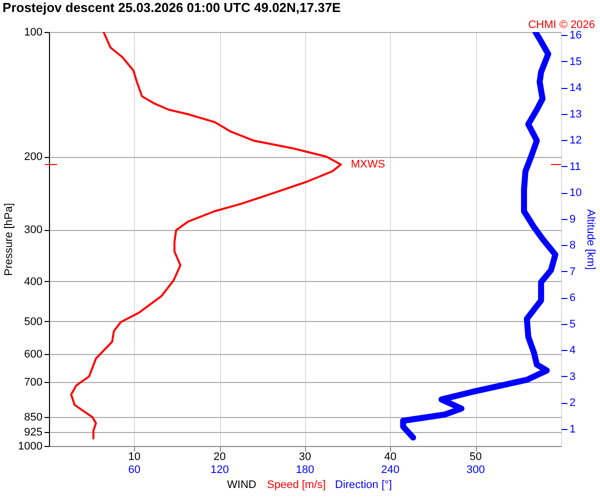 This screenshot has height=500, width=600. I want to click on x2-tick-label: 300, so click(475, 470).